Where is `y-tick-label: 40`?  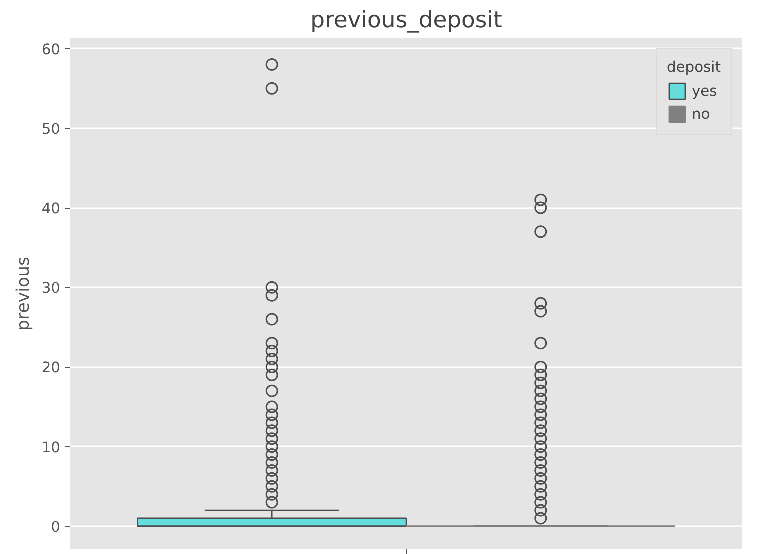 y-tick-label: 40 is located at coordinates (51, 209).